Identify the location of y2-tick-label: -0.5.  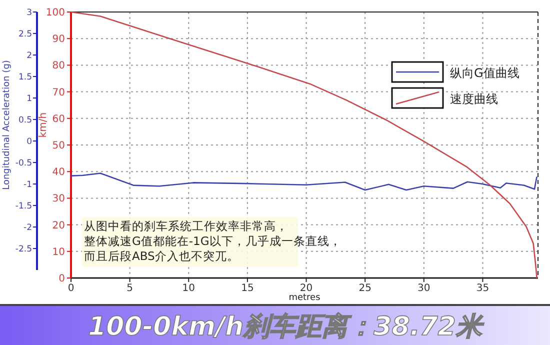
(23, 163).